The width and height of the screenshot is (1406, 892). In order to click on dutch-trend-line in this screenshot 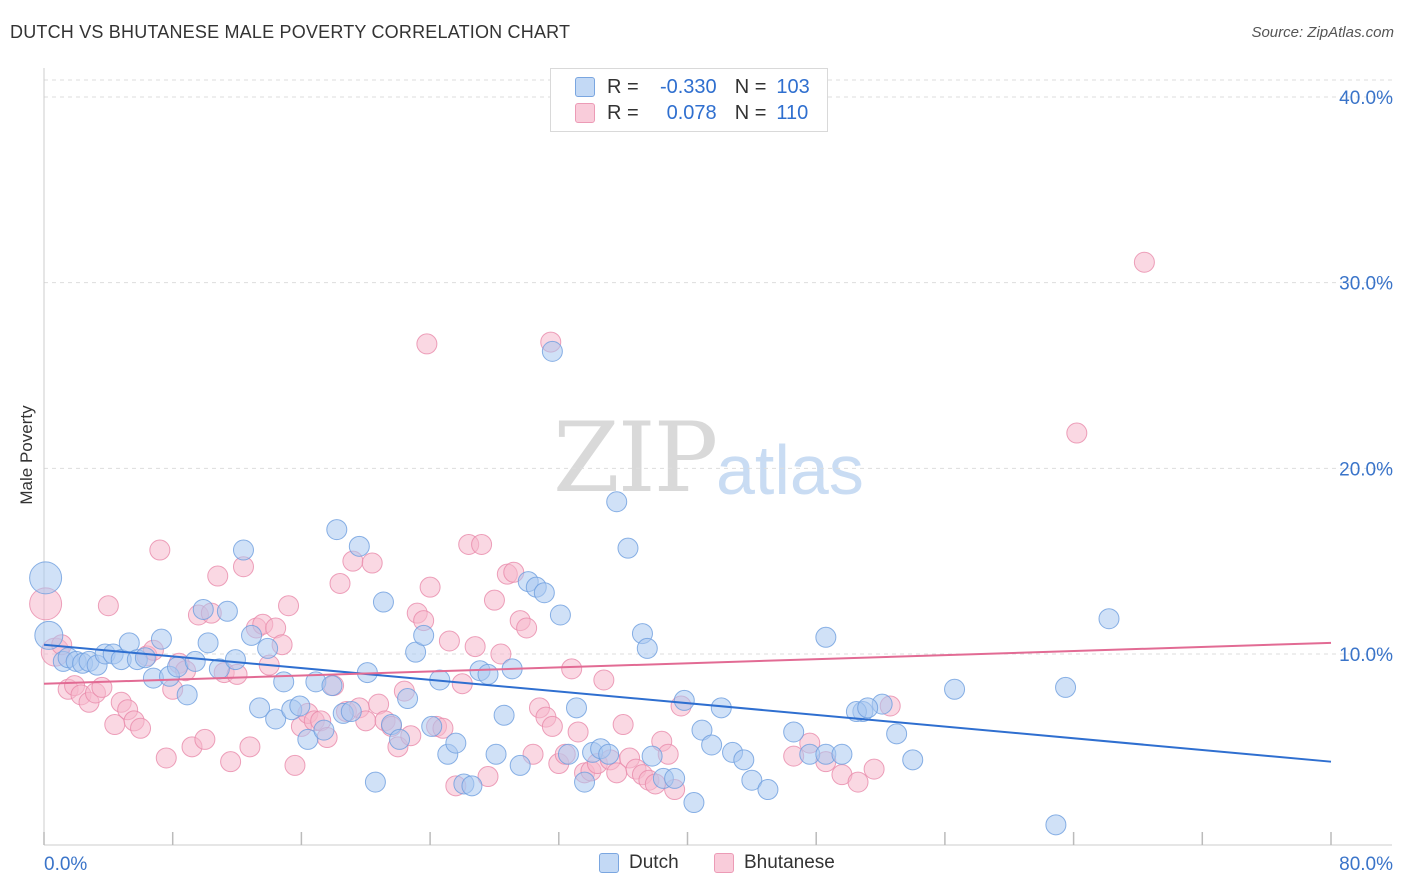, I will do `click(687, 703)`.